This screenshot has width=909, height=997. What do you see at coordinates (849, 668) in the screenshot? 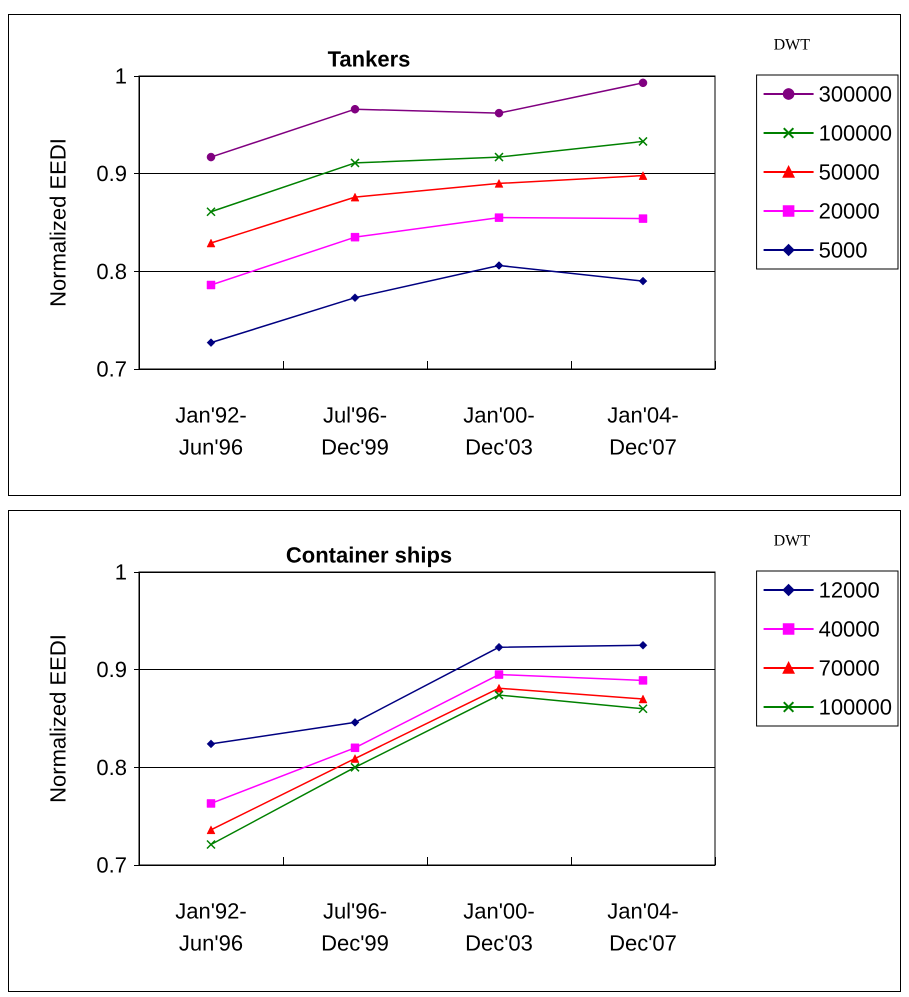
I see `legend-label: 70000` at bounding box center [849, 668].